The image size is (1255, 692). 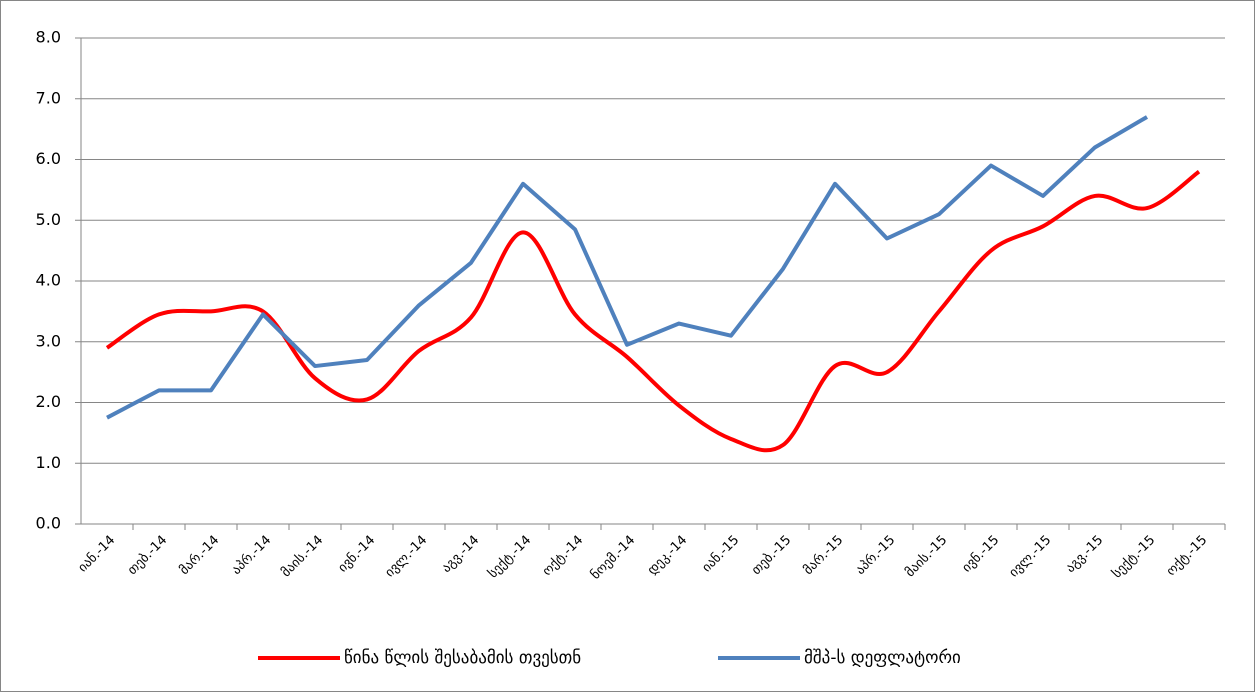 What do you see at coordinates (48, 158) in the screenshot?
I see `y-tick-label: 6.0` at bounding box center [48, 158].